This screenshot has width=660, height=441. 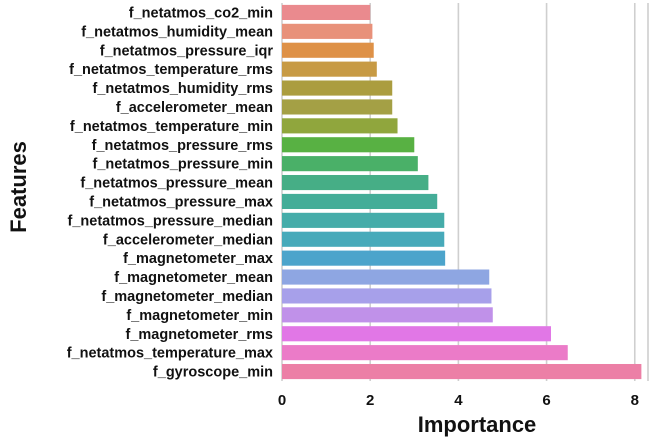 What do you see at coordinates (370, 400) in the screenshot?
I see `x-tick-2: 2` at bounding box center [370, 400].